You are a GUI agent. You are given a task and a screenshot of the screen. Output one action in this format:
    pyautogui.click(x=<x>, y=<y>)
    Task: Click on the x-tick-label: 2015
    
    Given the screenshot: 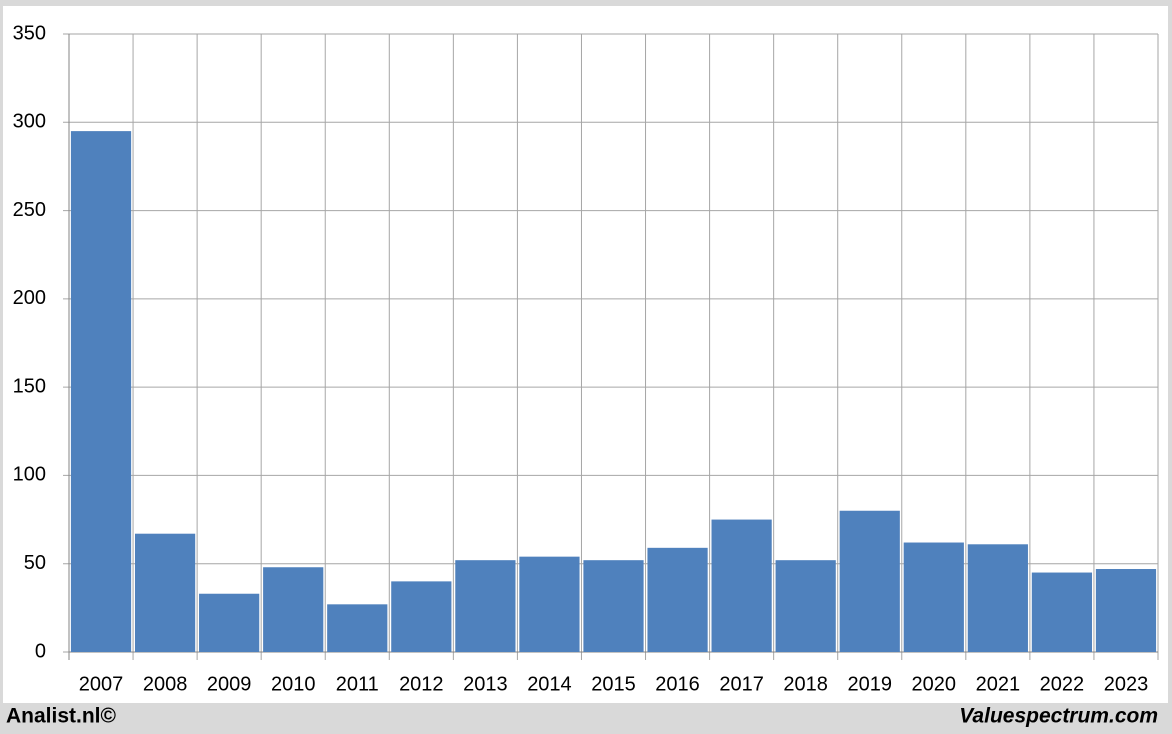 What is the action you would take?
    pyautogui.click(x=613, y=684)
    